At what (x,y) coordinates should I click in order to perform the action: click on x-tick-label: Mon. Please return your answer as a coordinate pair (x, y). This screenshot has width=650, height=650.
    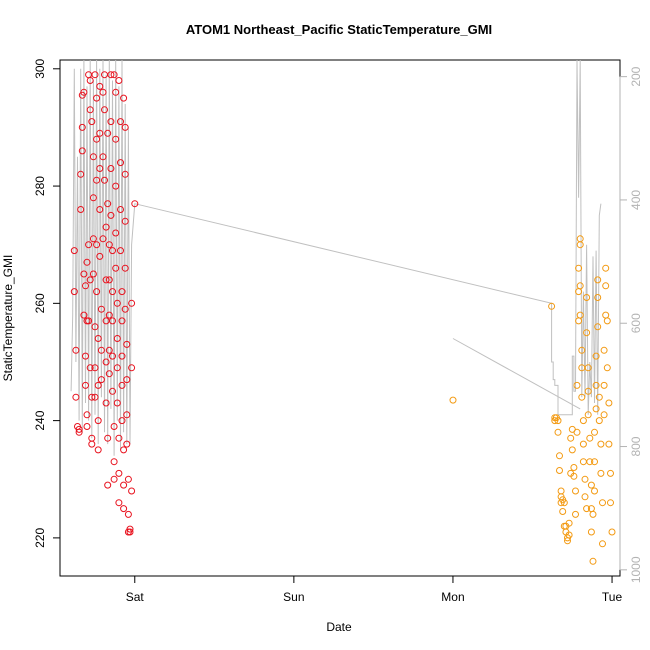
    Looking at the image, I should click on (452, 597).